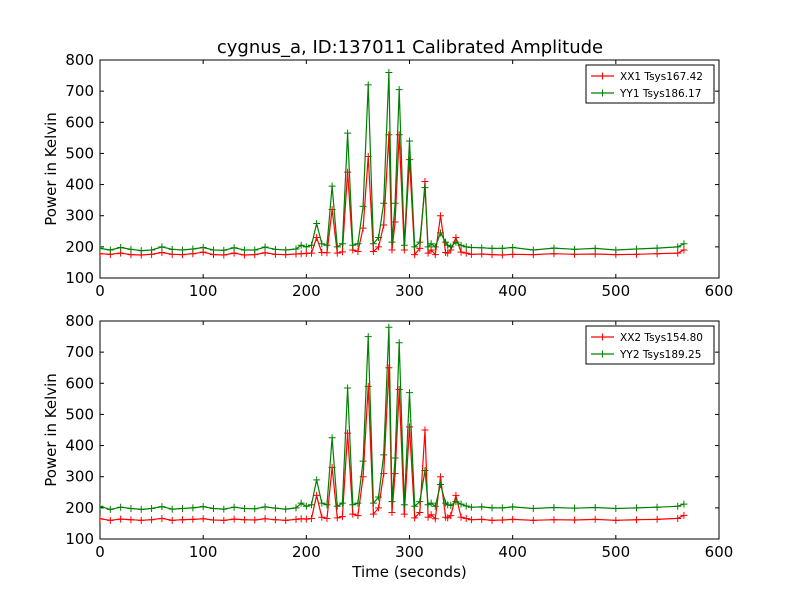  I want to click on legend: XX2 Tsys154.80 YY2 Tsys189.25, so click(650, 345).